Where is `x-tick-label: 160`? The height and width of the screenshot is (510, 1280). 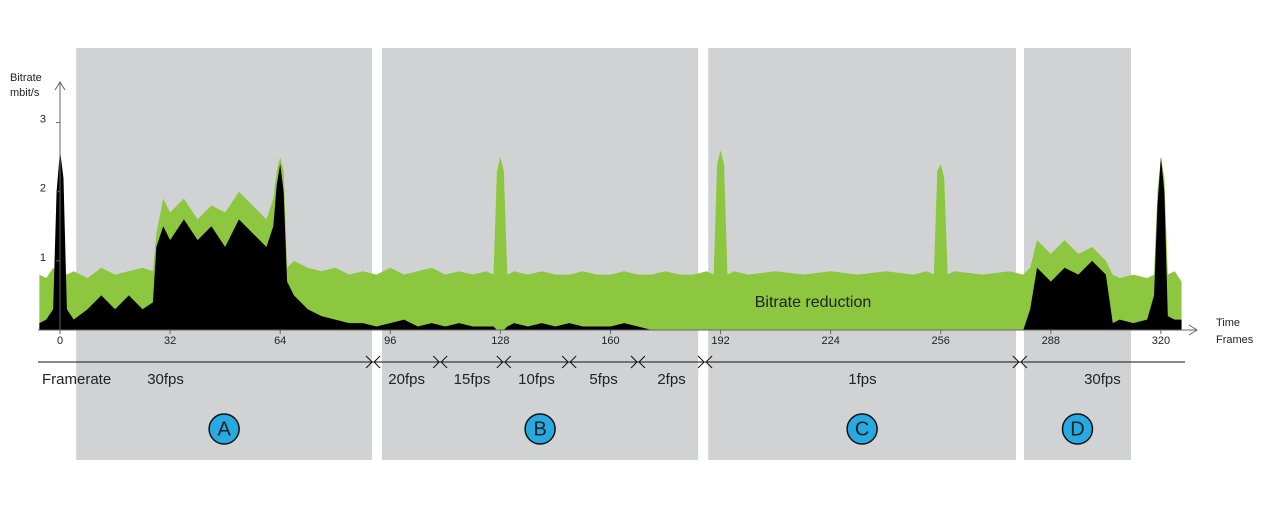
x-tick-label: 160 is located at coordinates (610, 341).